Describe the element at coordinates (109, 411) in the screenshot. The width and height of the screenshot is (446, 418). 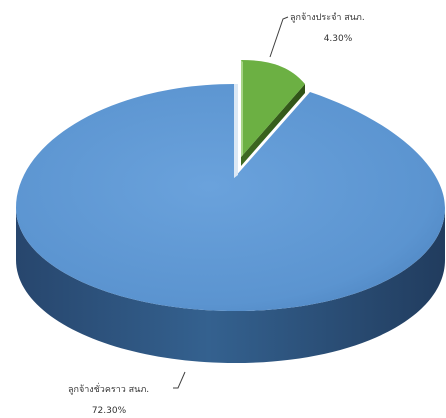
I see `slice-value-temporary-staff: 72.30%` at that location.